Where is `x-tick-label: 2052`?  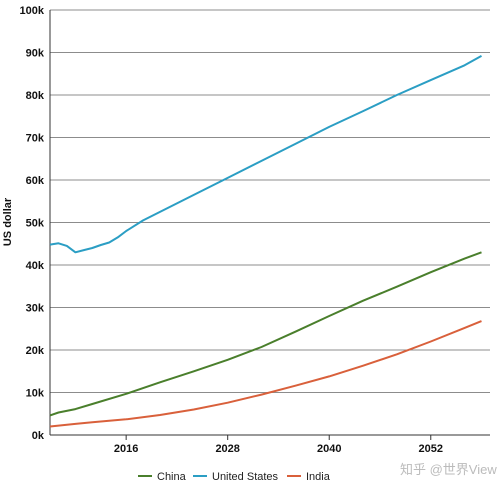 x-tick-label: 2052 is located at coordinates (431, 449).